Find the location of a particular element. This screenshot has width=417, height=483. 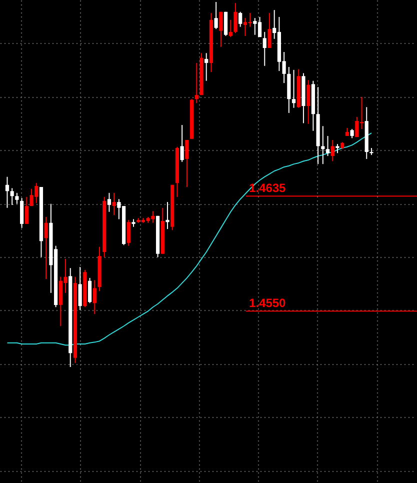

annotation: 1.4550 is located at coordinates (267, 303).